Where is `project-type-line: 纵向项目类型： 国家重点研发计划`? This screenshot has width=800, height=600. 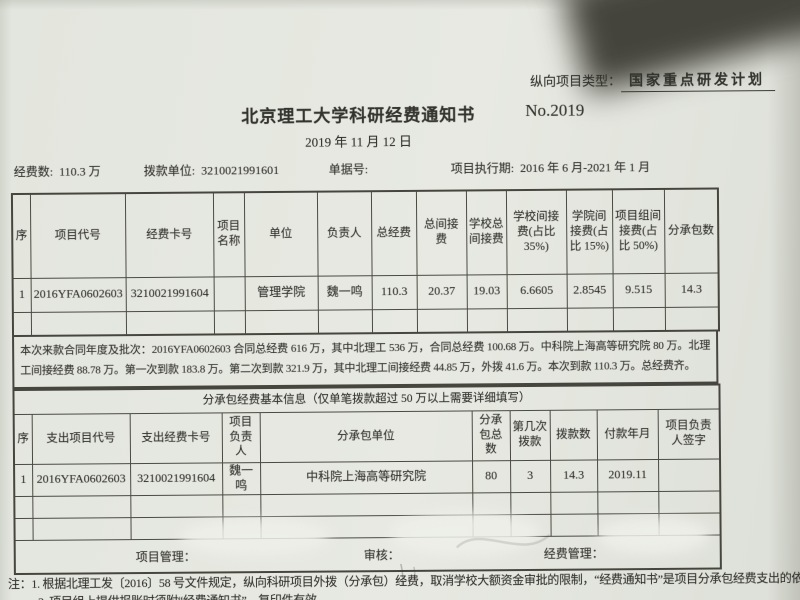
project-type-line: 纵向项目类型： 国家重点研发计划 is located at coordinates (652, 81).